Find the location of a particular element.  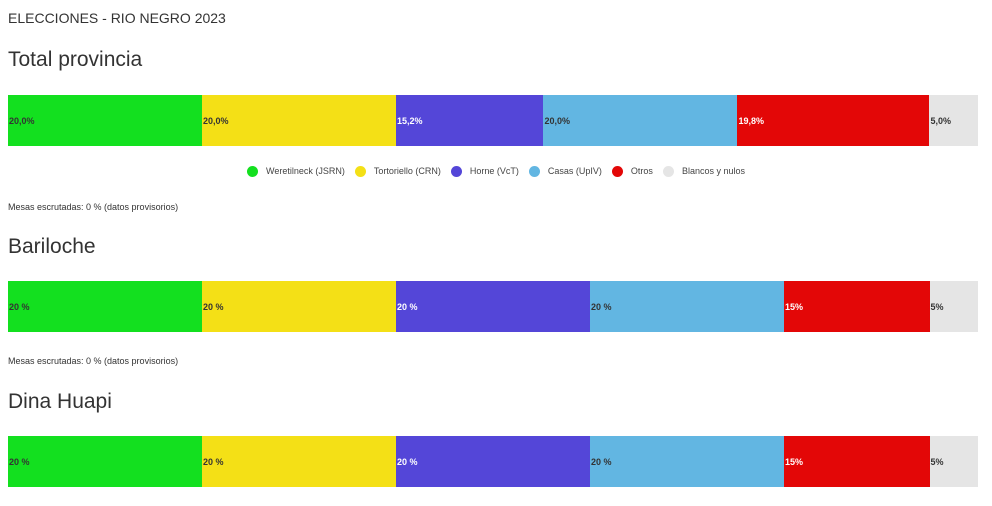

stacked-bar-dina-huapi: 20 % 20 % 20 % 20 % 15% 5% is located at coordinates (493, 461).